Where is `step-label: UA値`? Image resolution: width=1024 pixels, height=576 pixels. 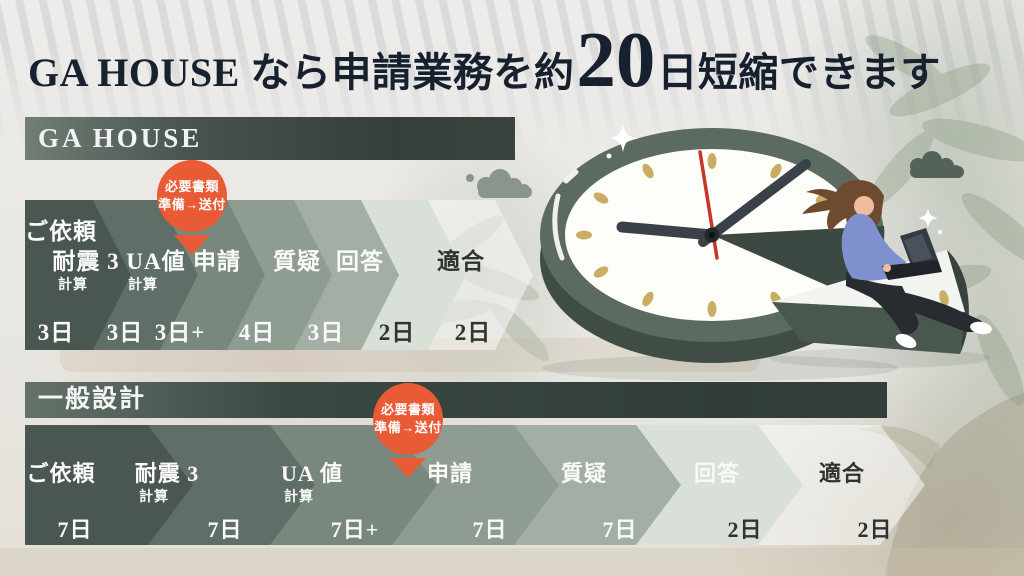 step-label: UA値 is located at coordinates (156, 261).